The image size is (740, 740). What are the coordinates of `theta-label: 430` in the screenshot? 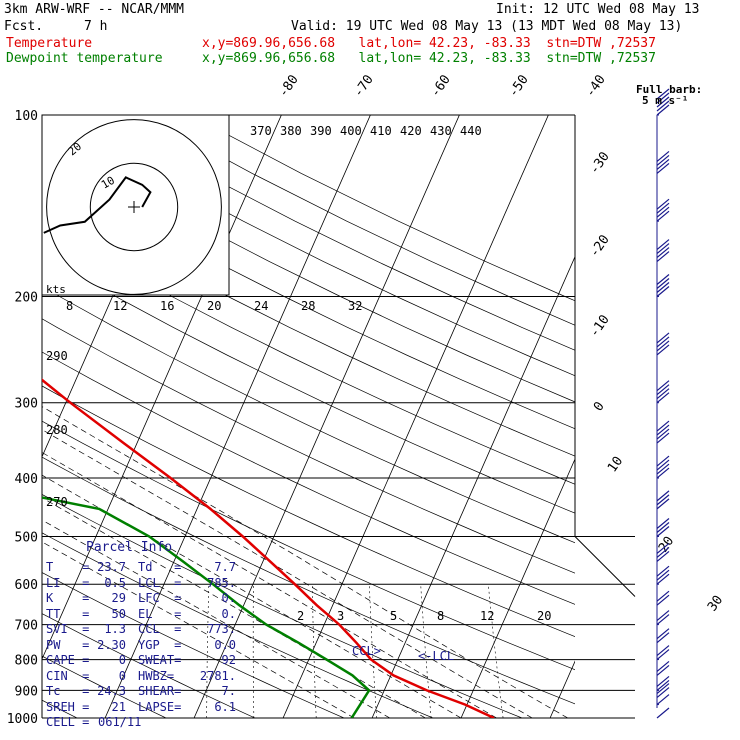 It's located at (441, 131).